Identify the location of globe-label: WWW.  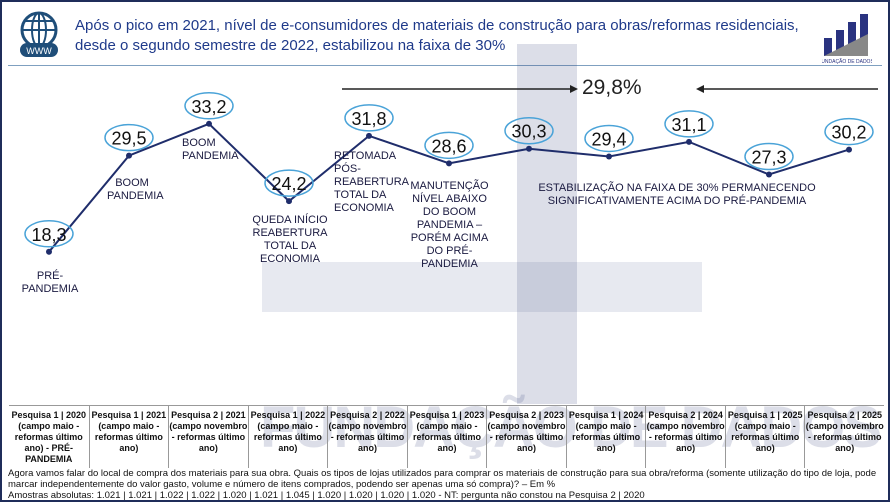
(39, 51).